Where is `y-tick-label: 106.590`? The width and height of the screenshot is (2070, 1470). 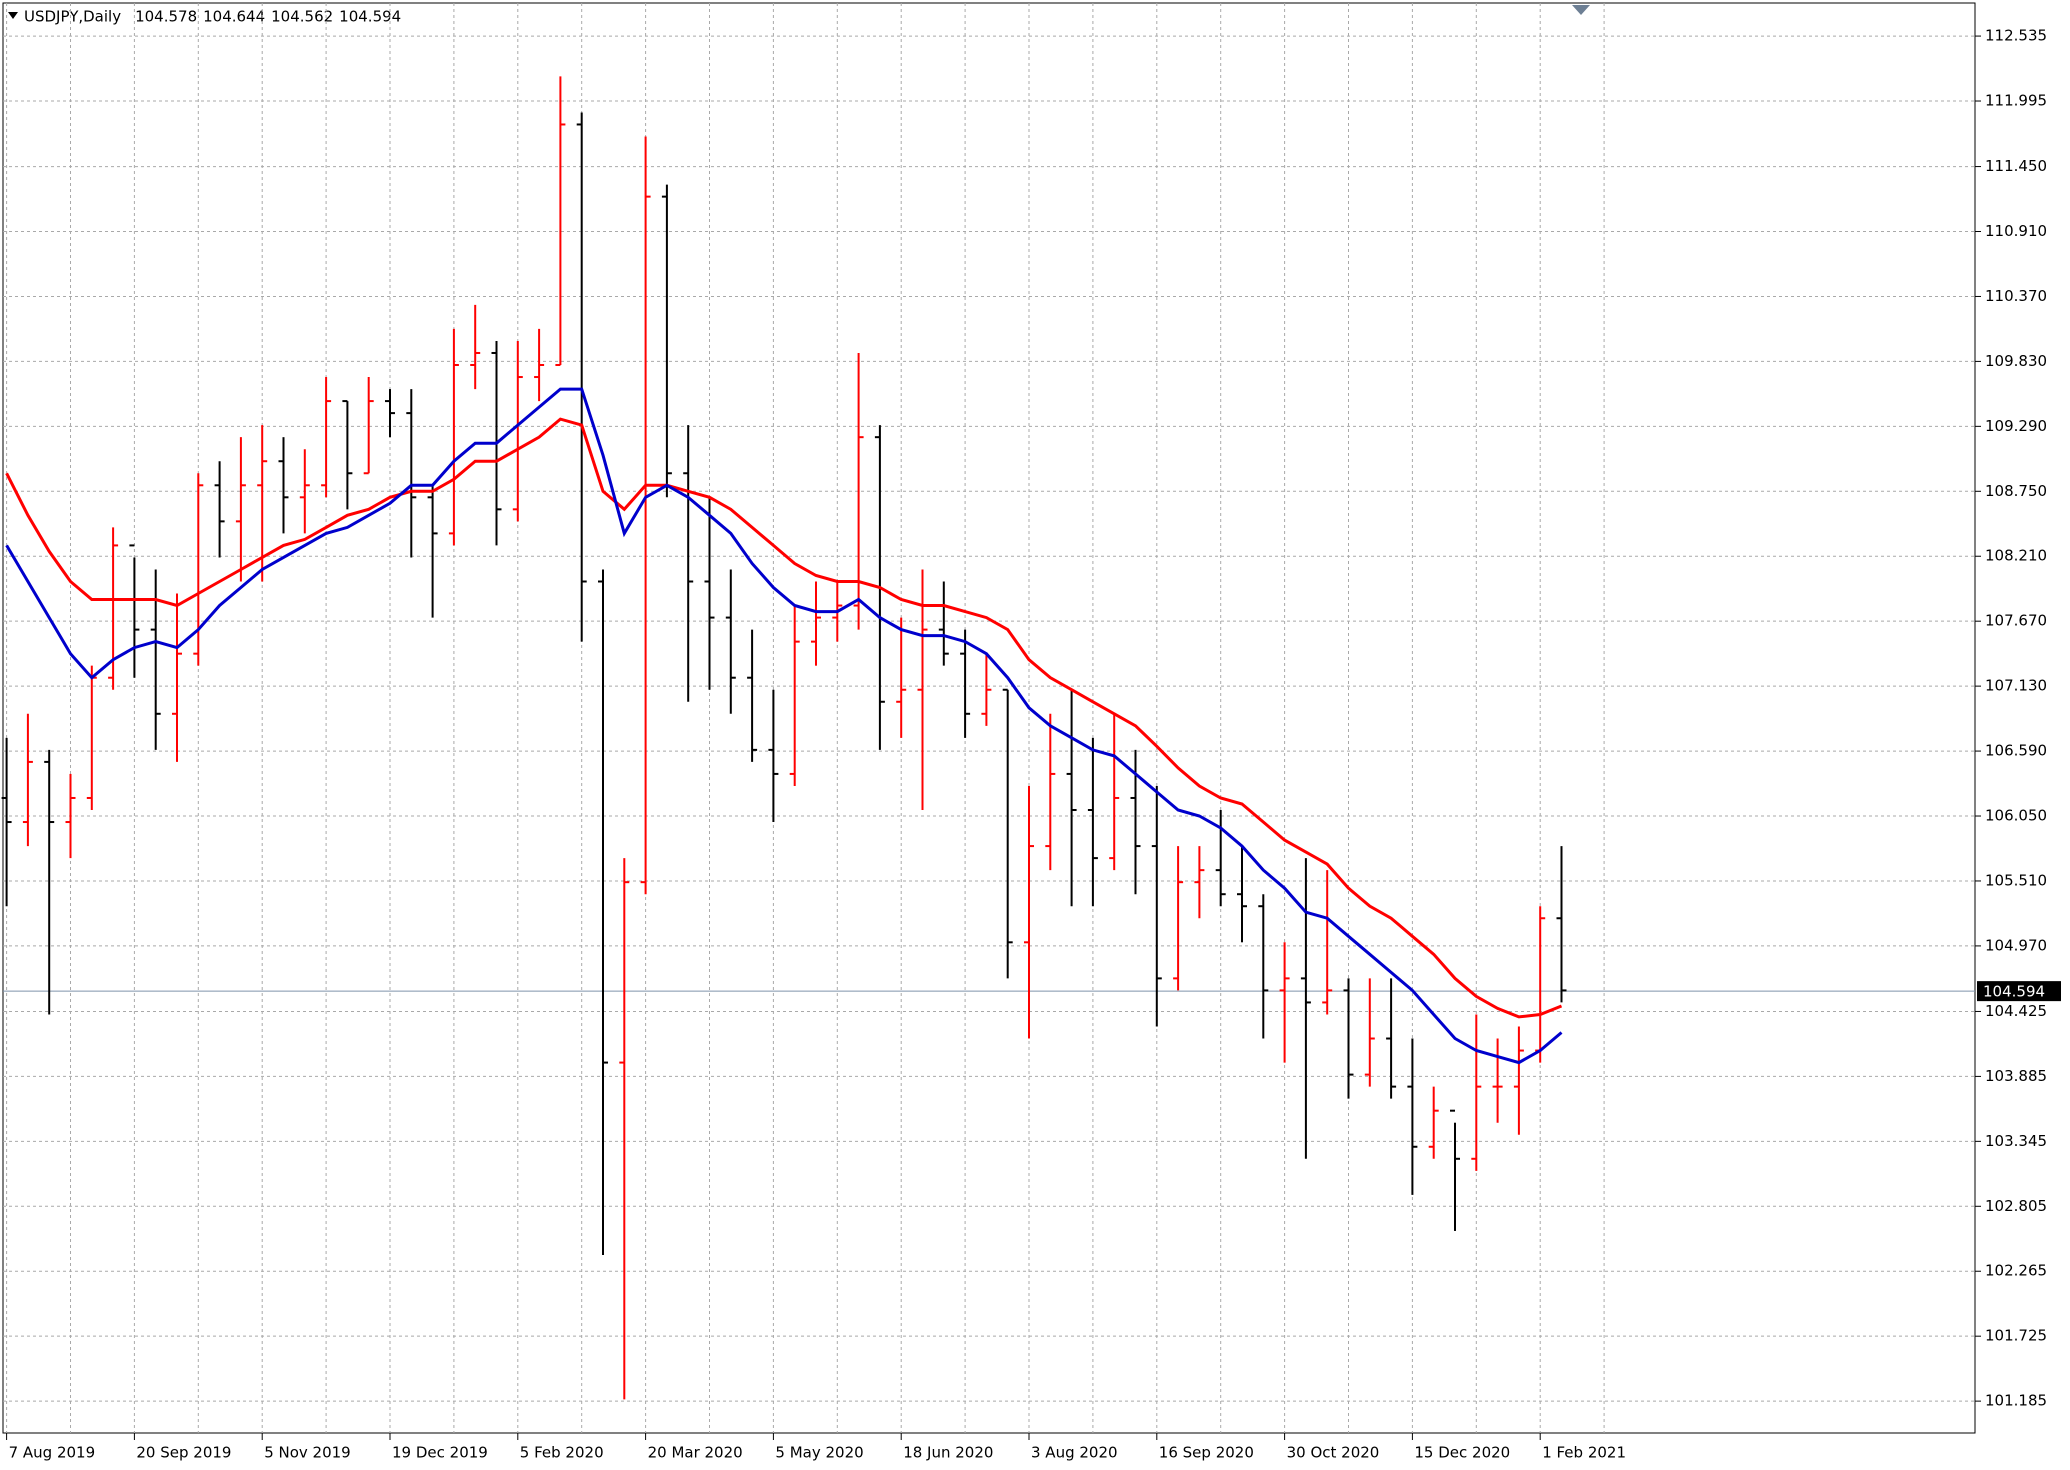
y-tick-label: 106.590 is located at coordinates (2016, 751).